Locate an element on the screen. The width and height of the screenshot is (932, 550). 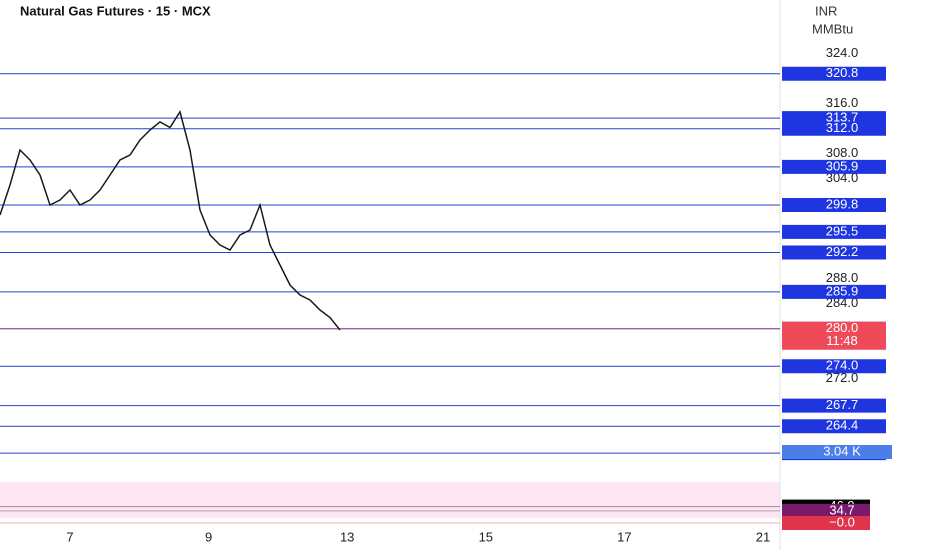
currency: INR is located at coordinates (826, 10).